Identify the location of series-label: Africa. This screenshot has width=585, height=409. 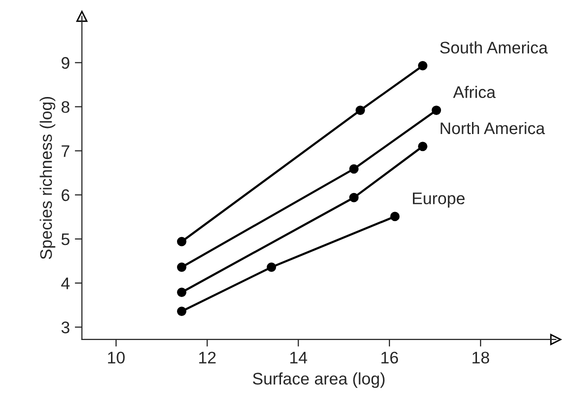
(474, 92).